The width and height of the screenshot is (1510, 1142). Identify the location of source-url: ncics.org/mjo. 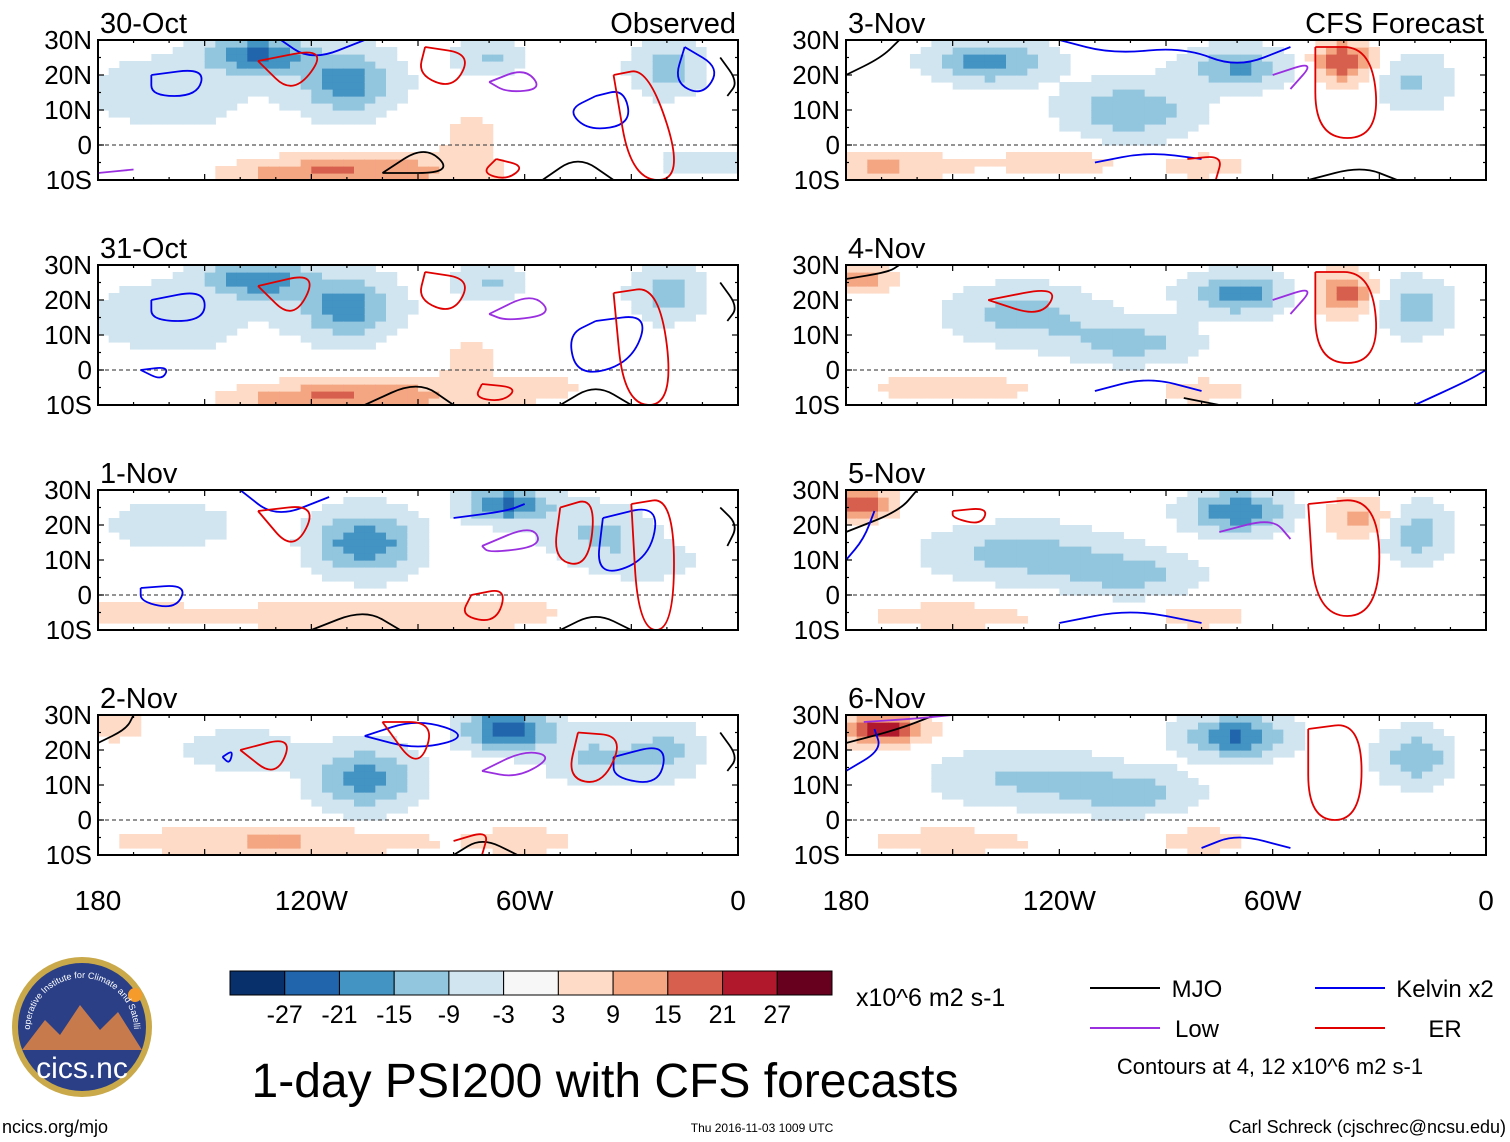
(55, 1127).